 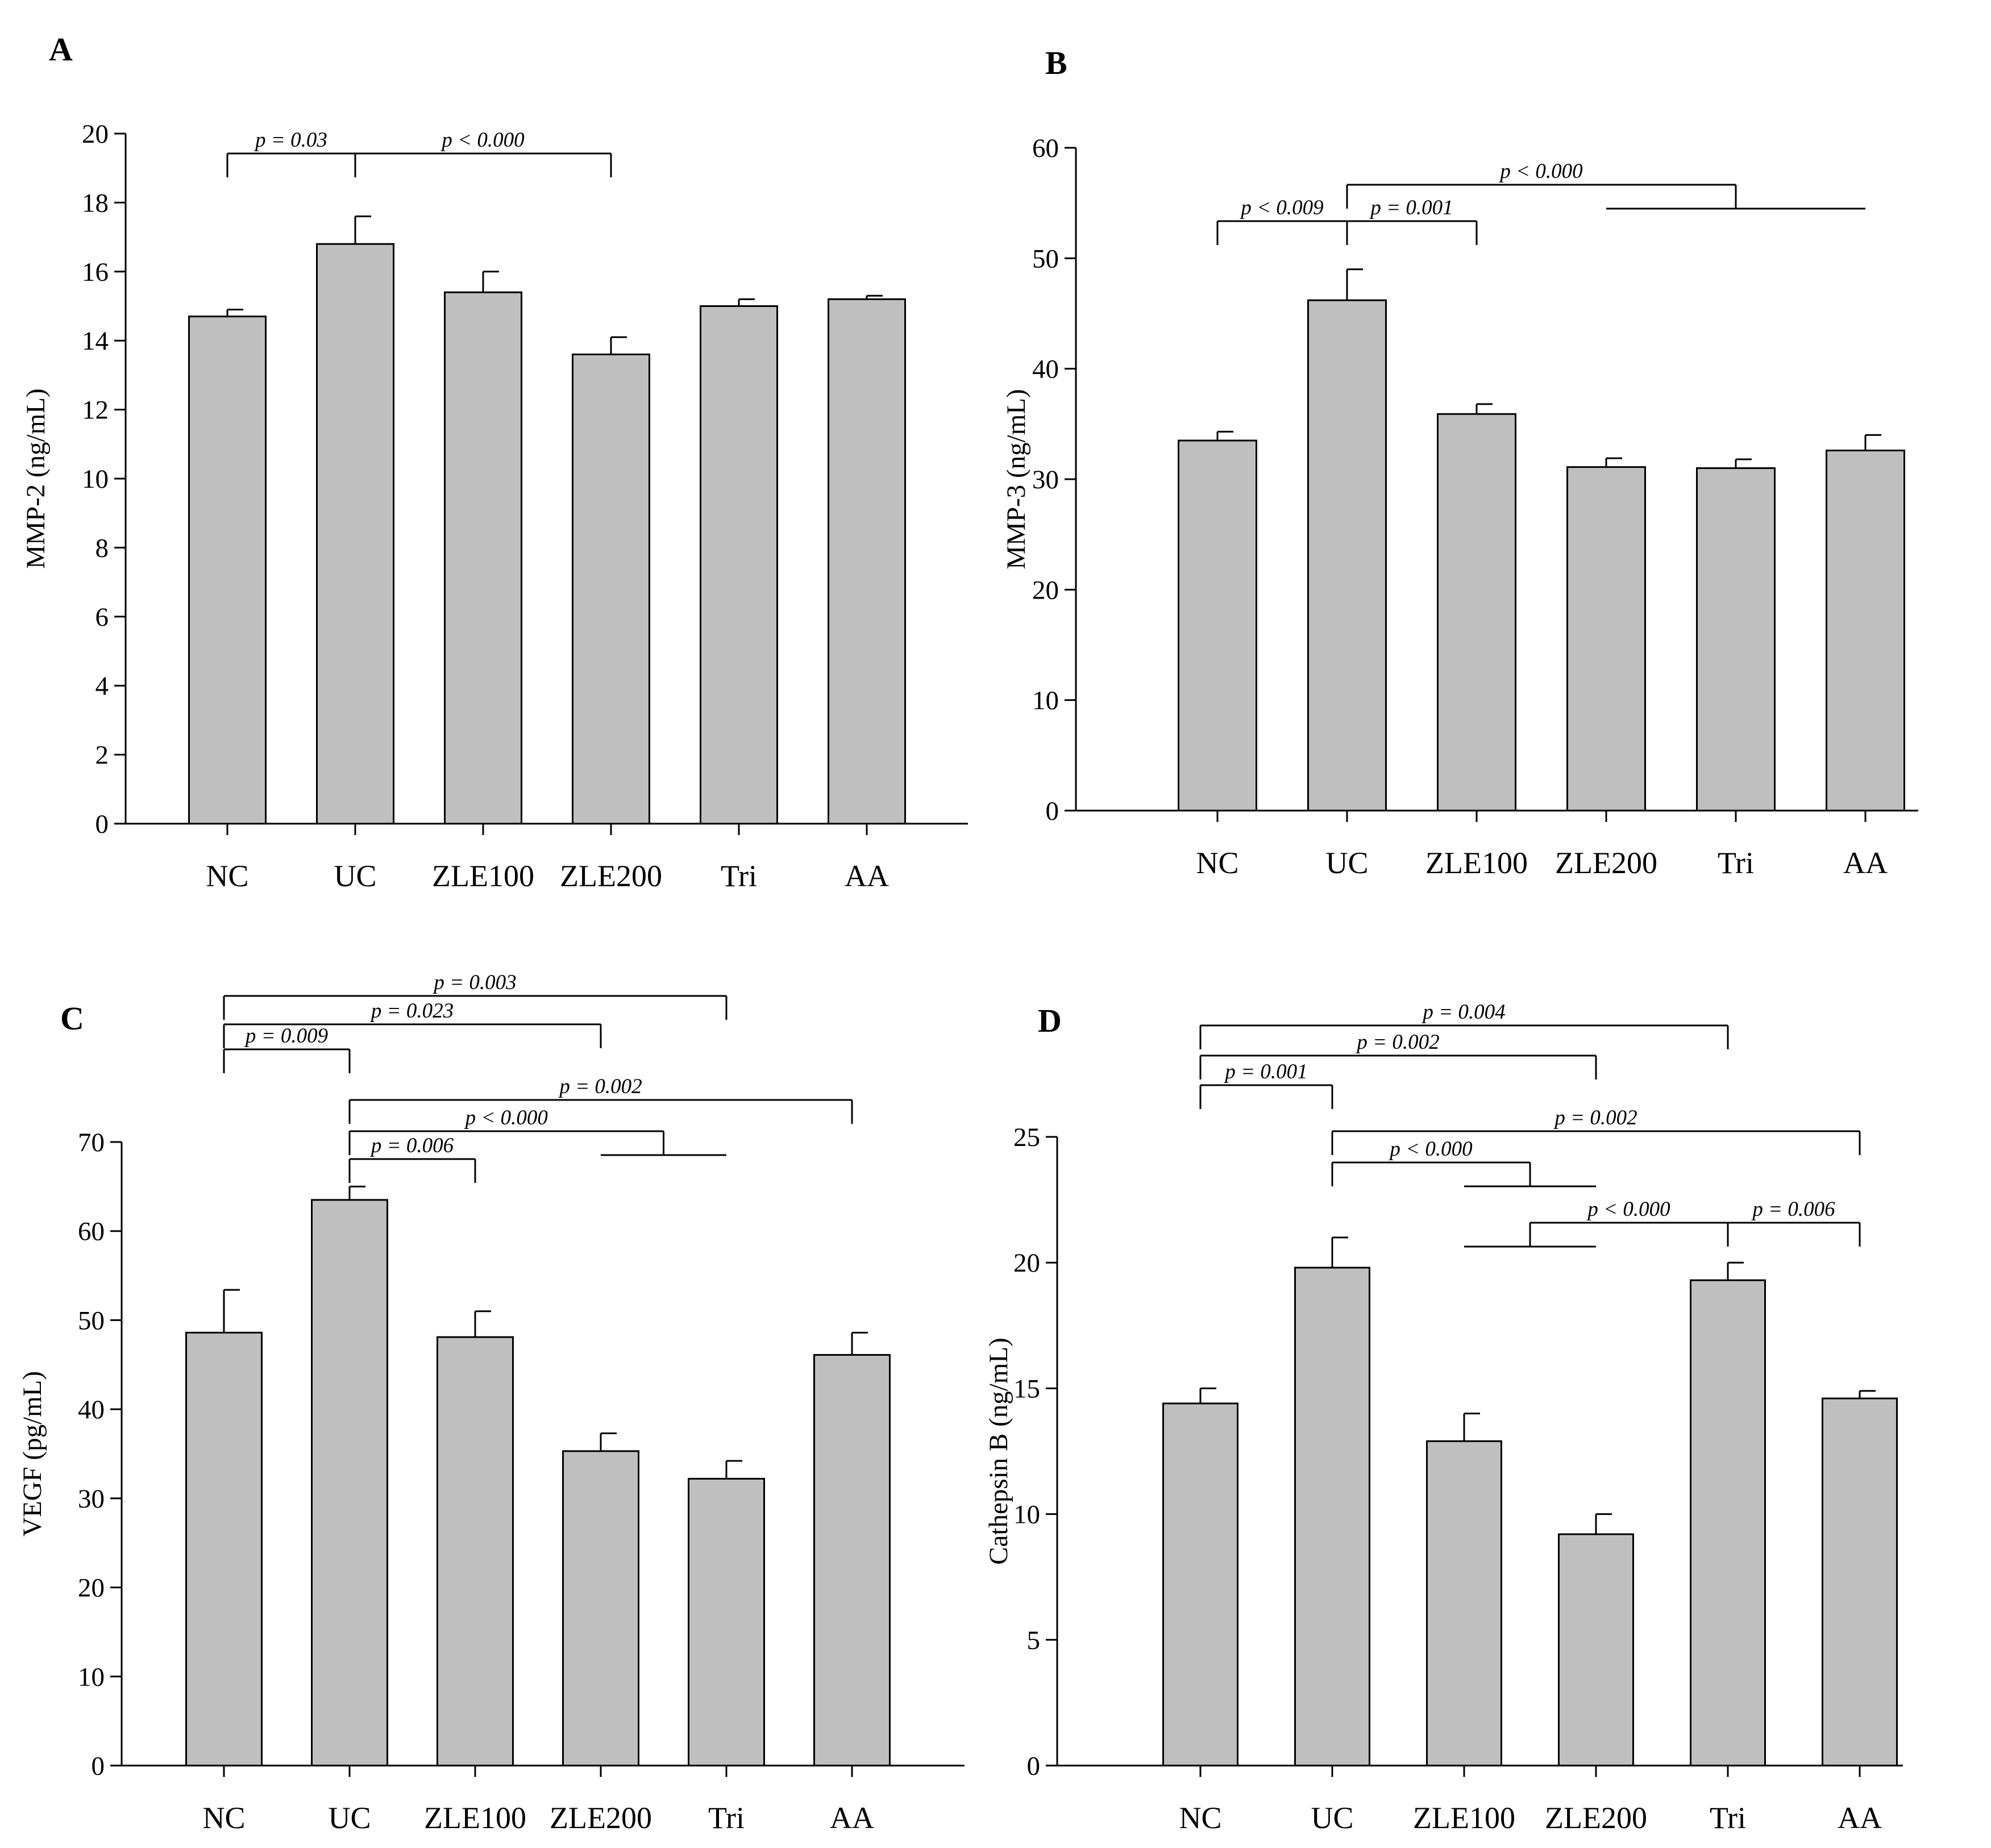 What do you see at coordinates (474, 982) in the screenshot?
I see `significance-label: p = 0.003` at bounding box center [474, 982].